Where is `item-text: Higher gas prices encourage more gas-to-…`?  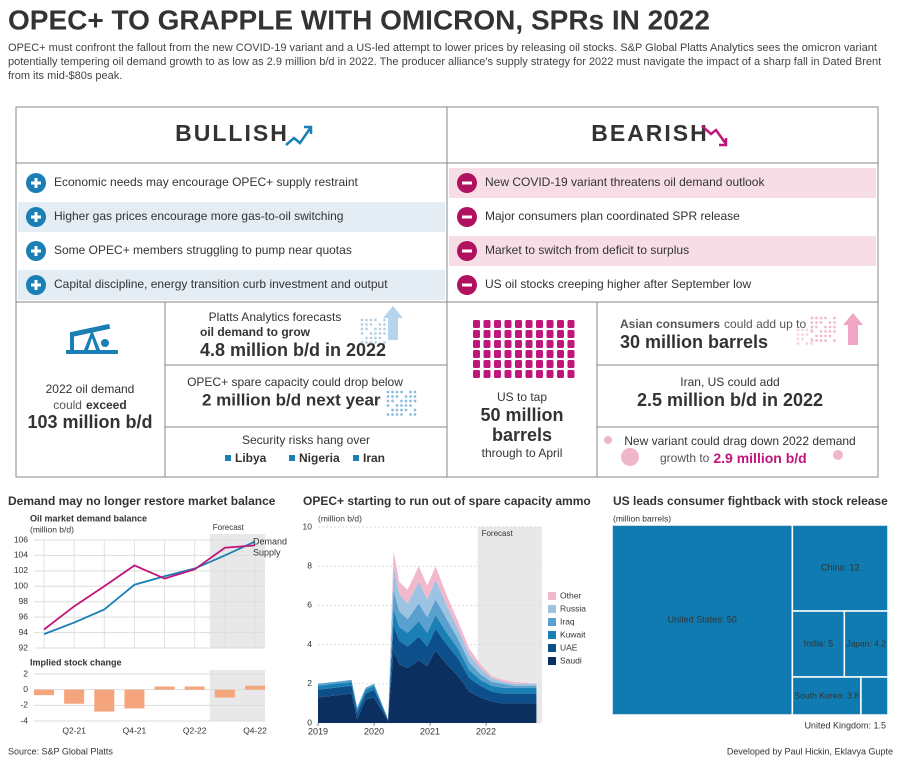
item-text: Higher gas prices encourage more gas-to-… is located at coordinates (198, 216).